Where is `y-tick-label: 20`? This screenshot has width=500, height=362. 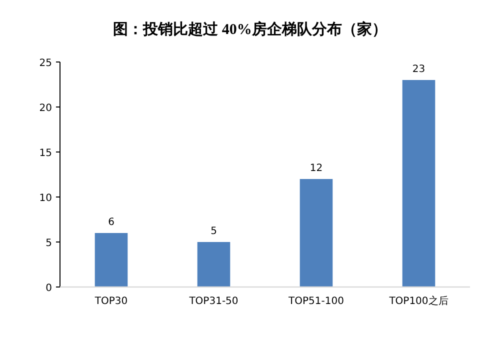 y-tick-label: 20 is located at coordinates (45, 108).